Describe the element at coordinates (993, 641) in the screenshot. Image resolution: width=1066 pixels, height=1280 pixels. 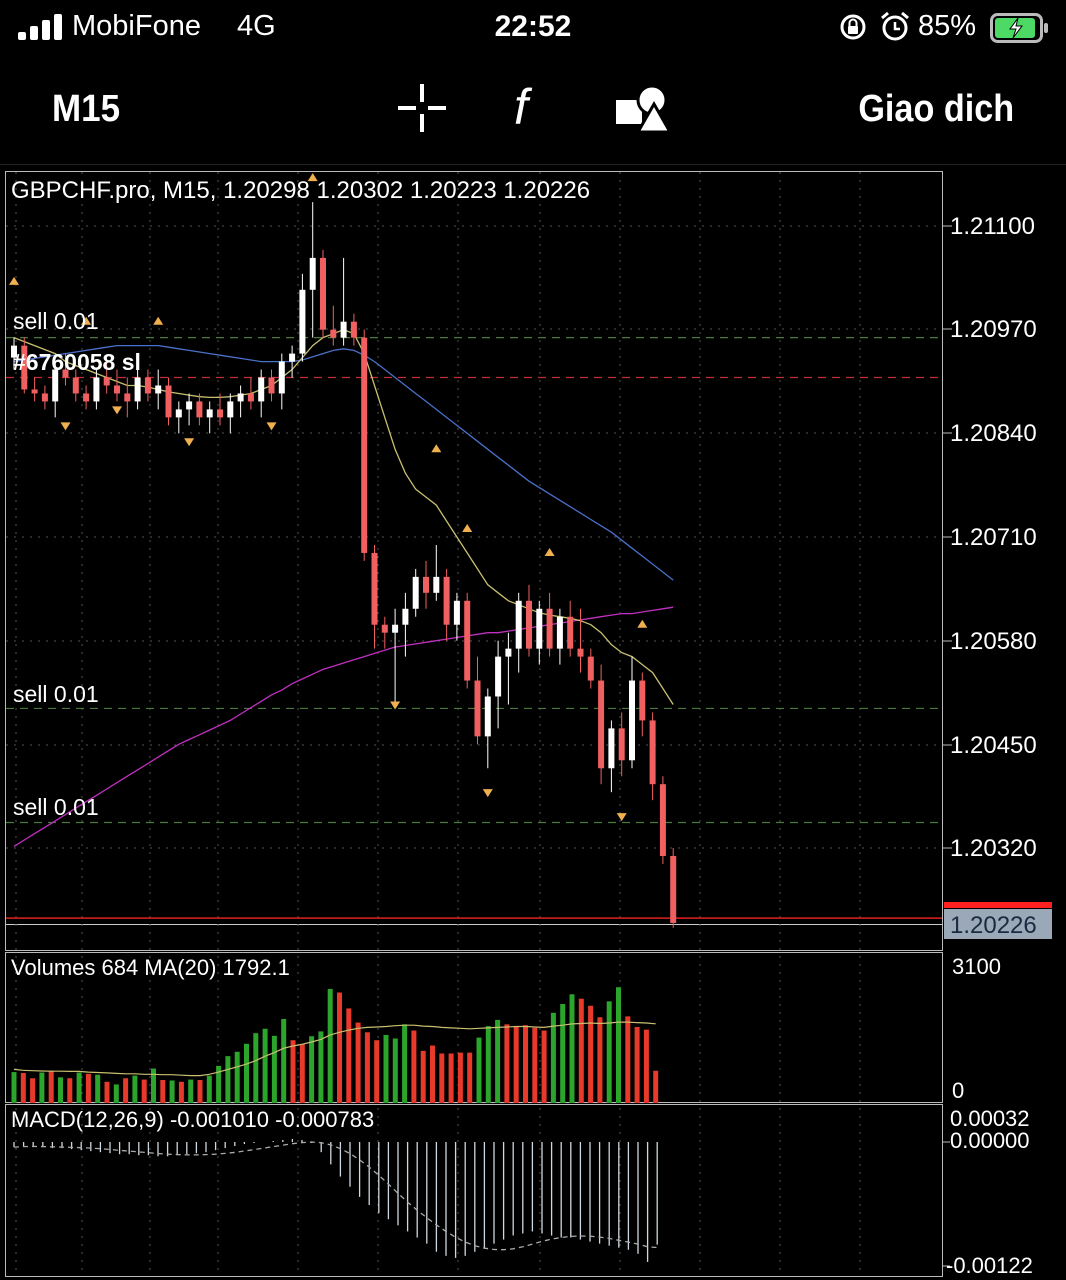
I see `price-tick-5: 1.20580` at that location.